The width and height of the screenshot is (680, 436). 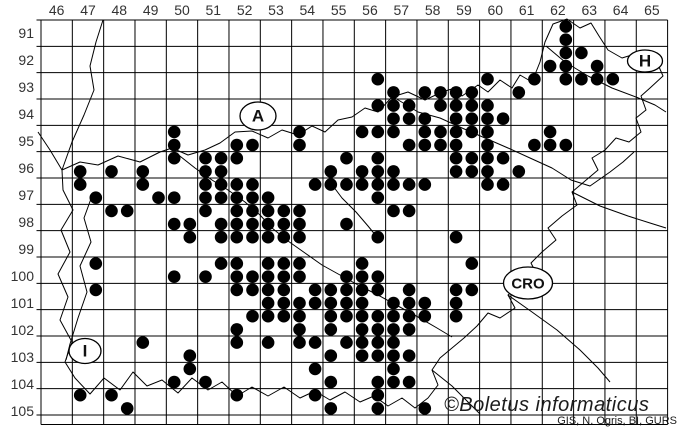 I want to click on column-label: 52, so click(x=244, y=10).